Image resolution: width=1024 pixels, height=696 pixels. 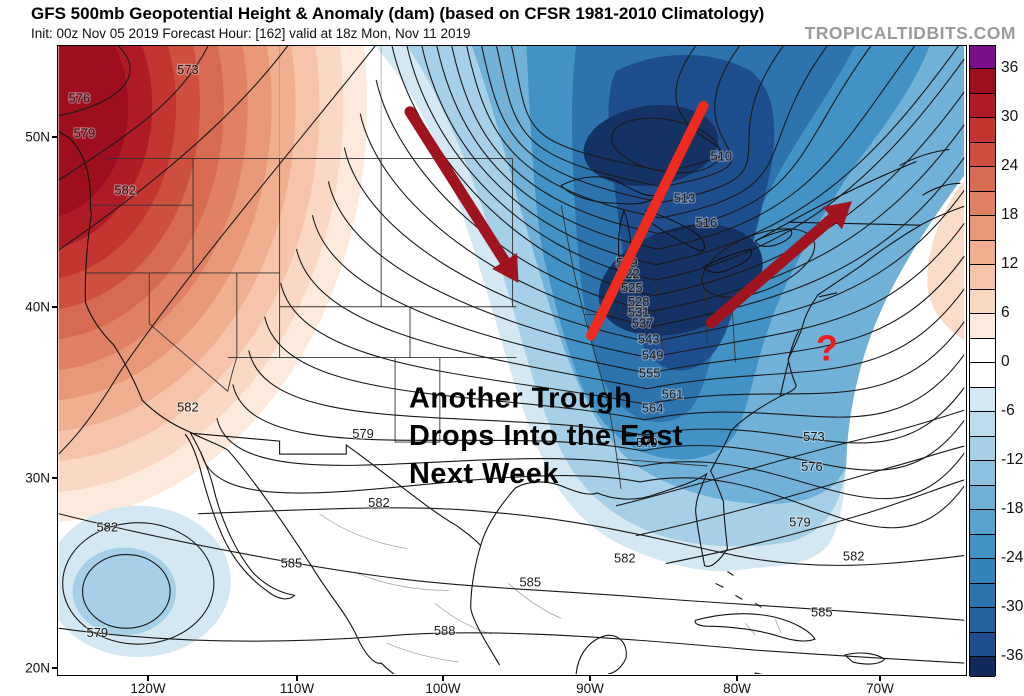 I want to click on contour-label-513: 513, so click(x=685, y=197).